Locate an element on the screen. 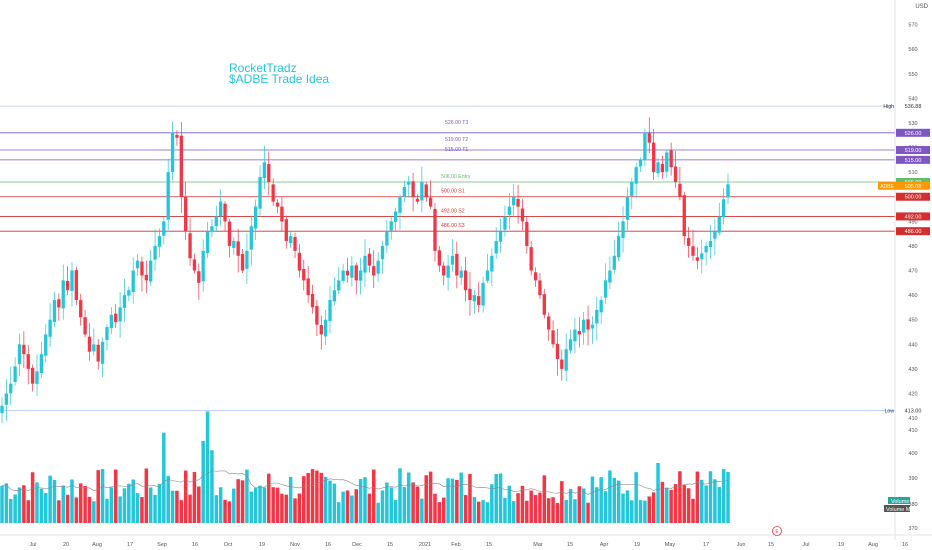 Image resolution: width=932 pixels, height=550 pixels. low-tag: 413.00 is located at coordinates (913, 412).